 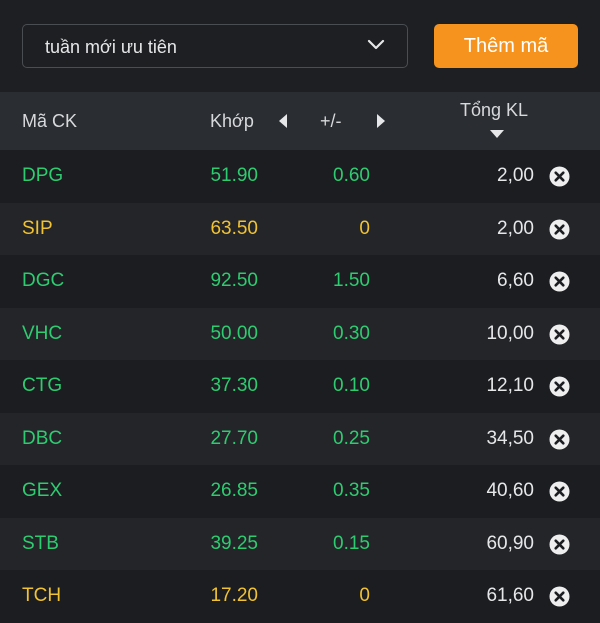 What do you see at coordinates (40, 543) in the screenshot?
I see `symbol-cell: STB` at bounding box center [40, 543].